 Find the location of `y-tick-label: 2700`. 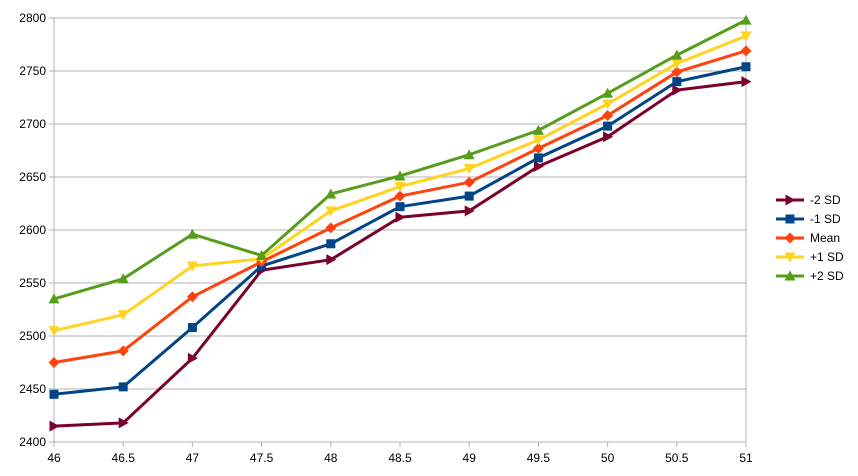

y-tick-label: 2700 is located at coordinates (32, 124).